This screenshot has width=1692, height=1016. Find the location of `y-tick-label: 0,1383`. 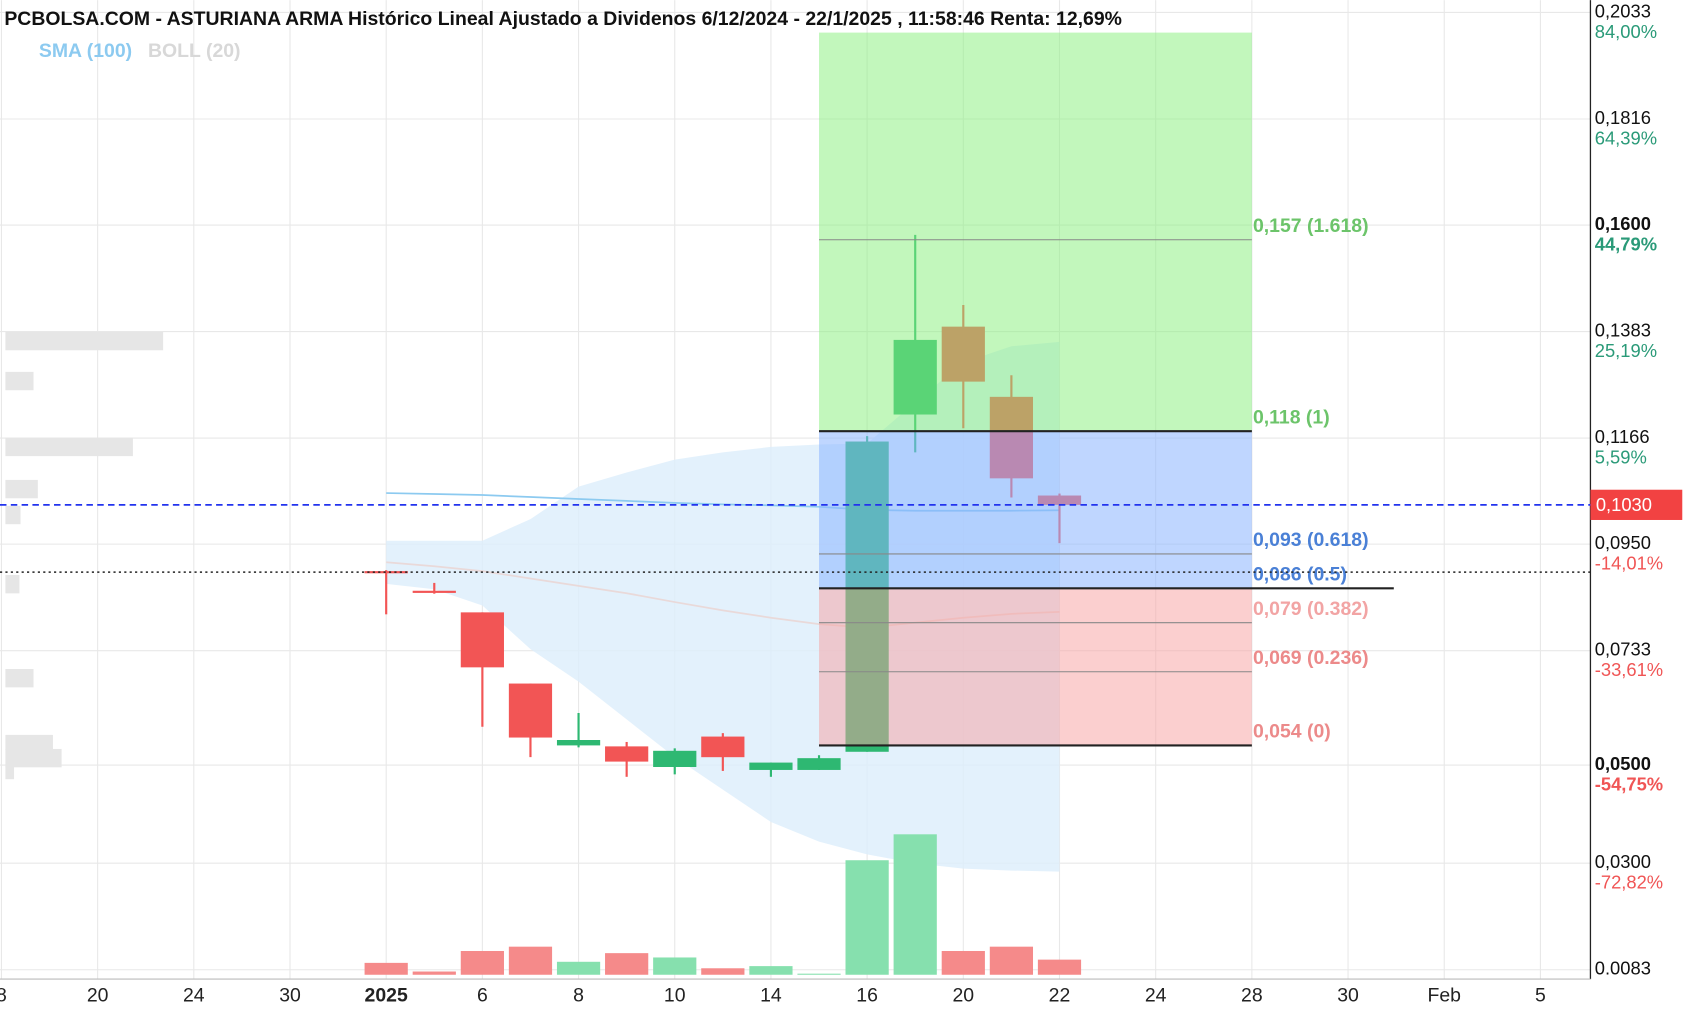

y-tick-label: 0,1383 is located at coordinates (1623, 329).